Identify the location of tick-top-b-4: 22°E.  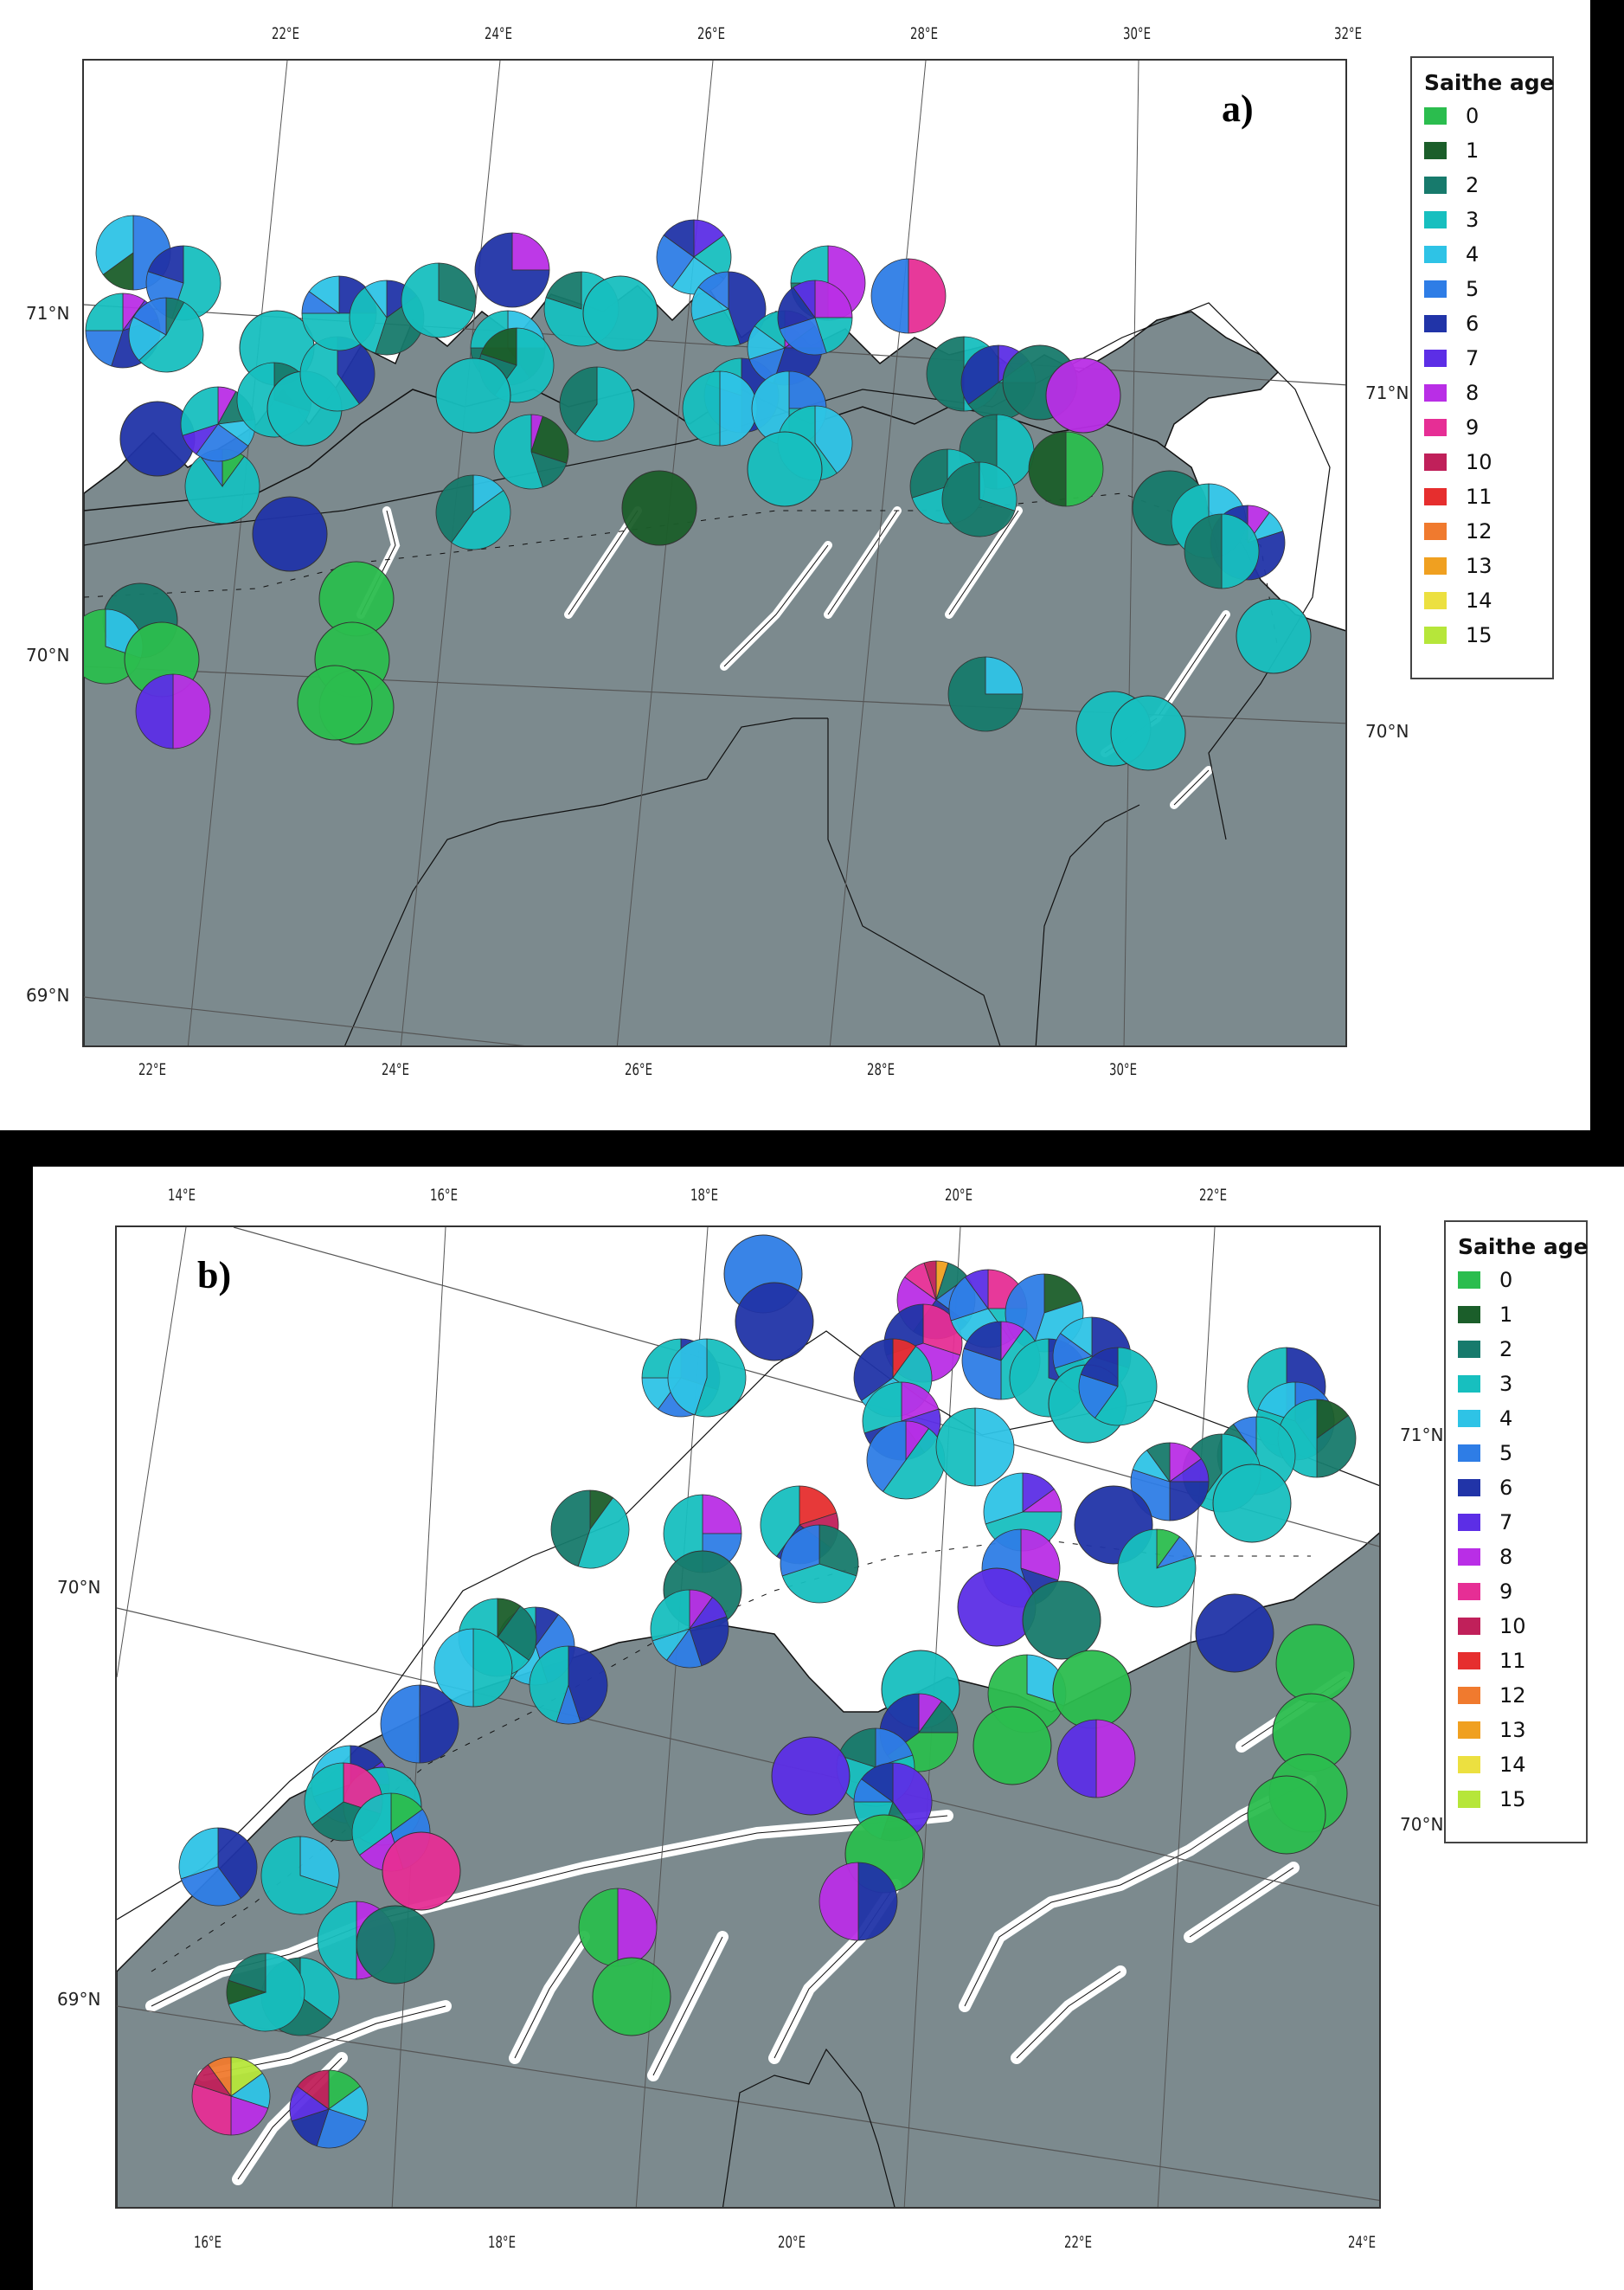
(1213, 1195).